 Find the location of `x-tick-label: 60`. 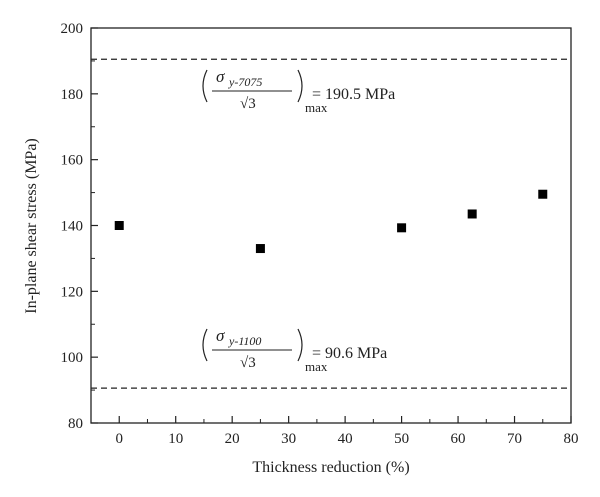

x-tick-label: 60 is located at coordinates (458, 439).